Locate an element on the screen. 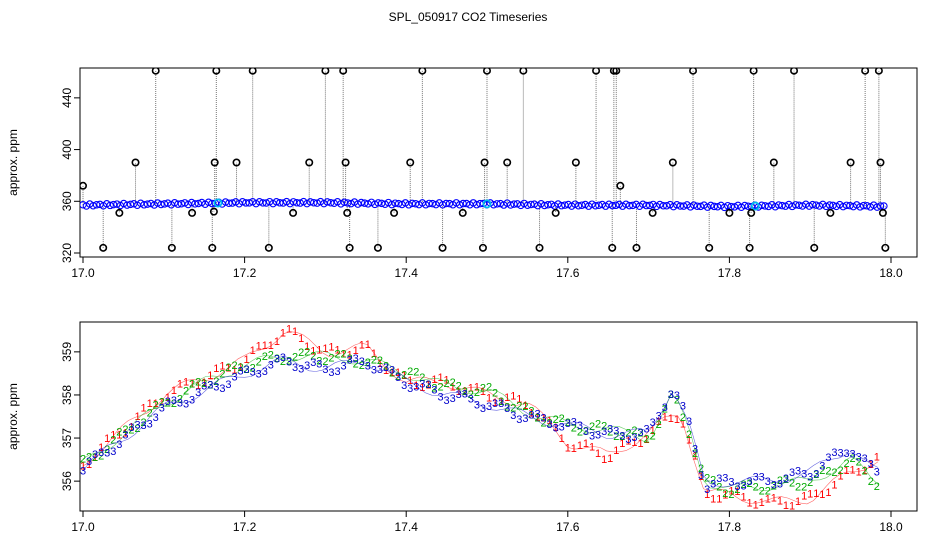  y-tick-label: 320 is located at coordinates (67, 253).